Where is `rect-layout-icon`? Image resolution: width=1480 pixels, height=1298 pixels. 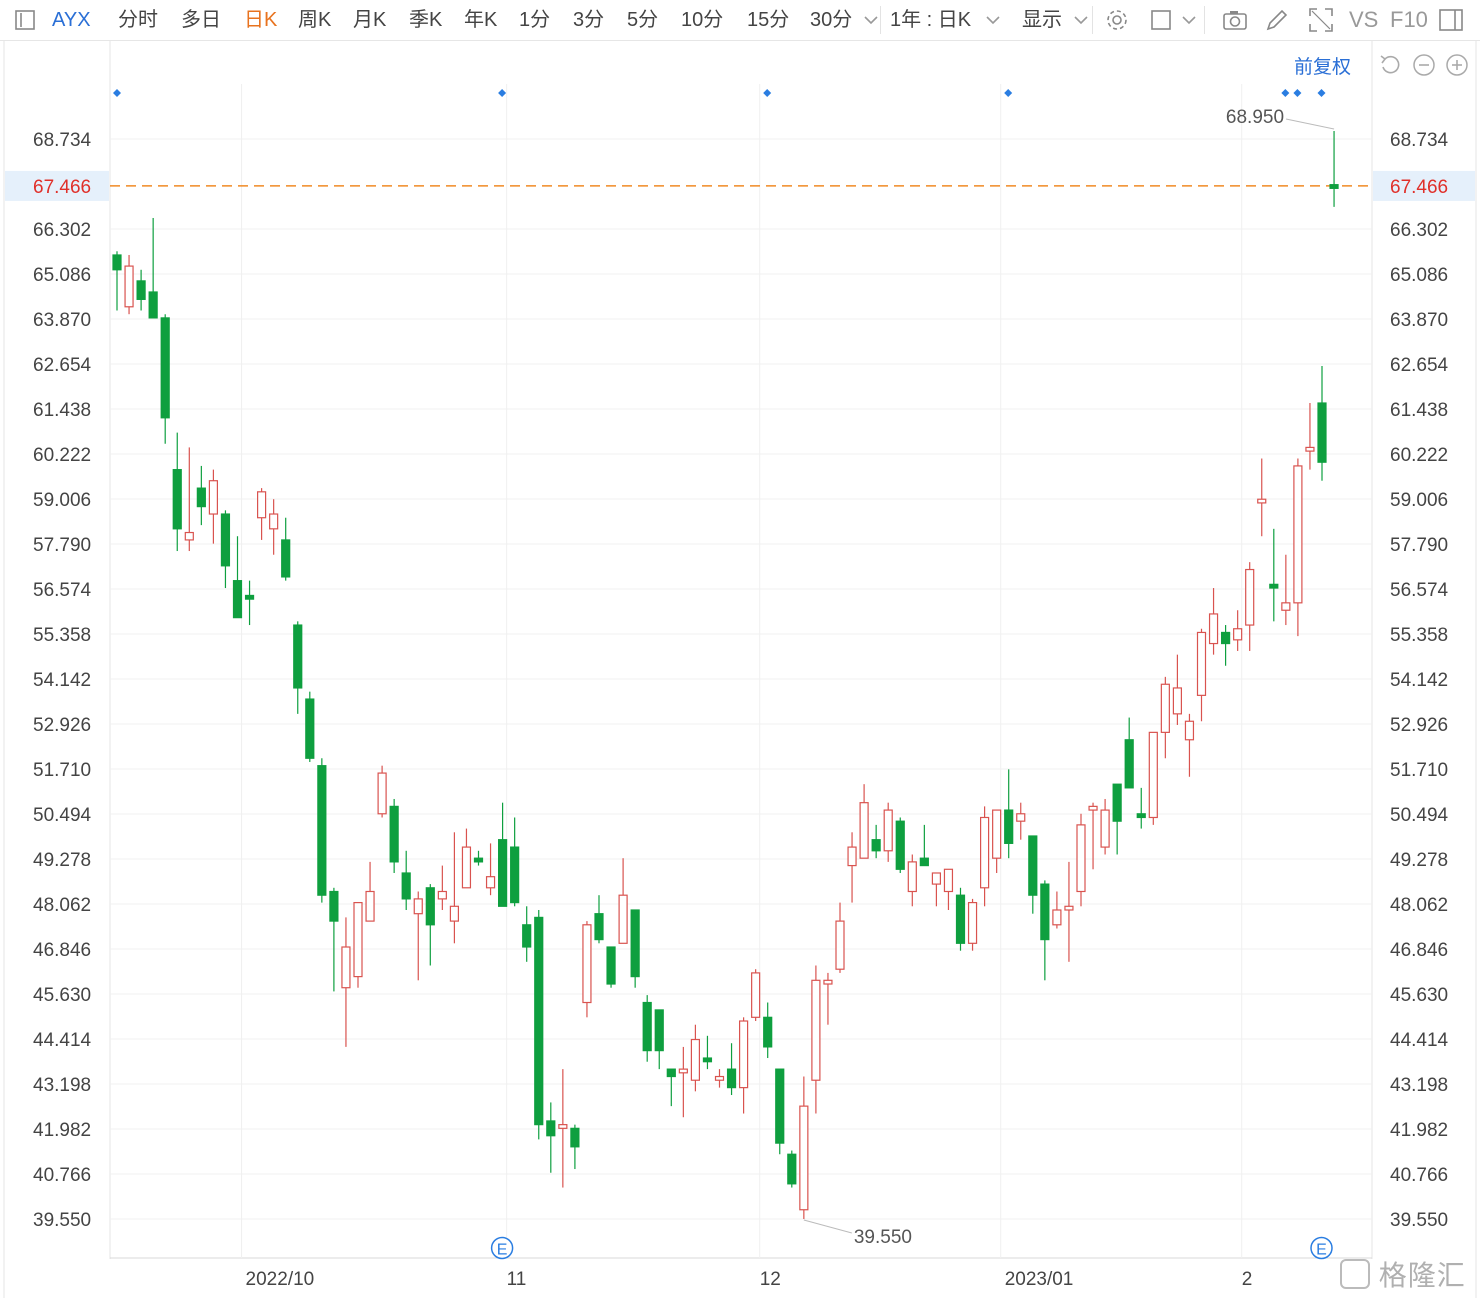
rect-layout-icon is located at coordinates (1163, 20).